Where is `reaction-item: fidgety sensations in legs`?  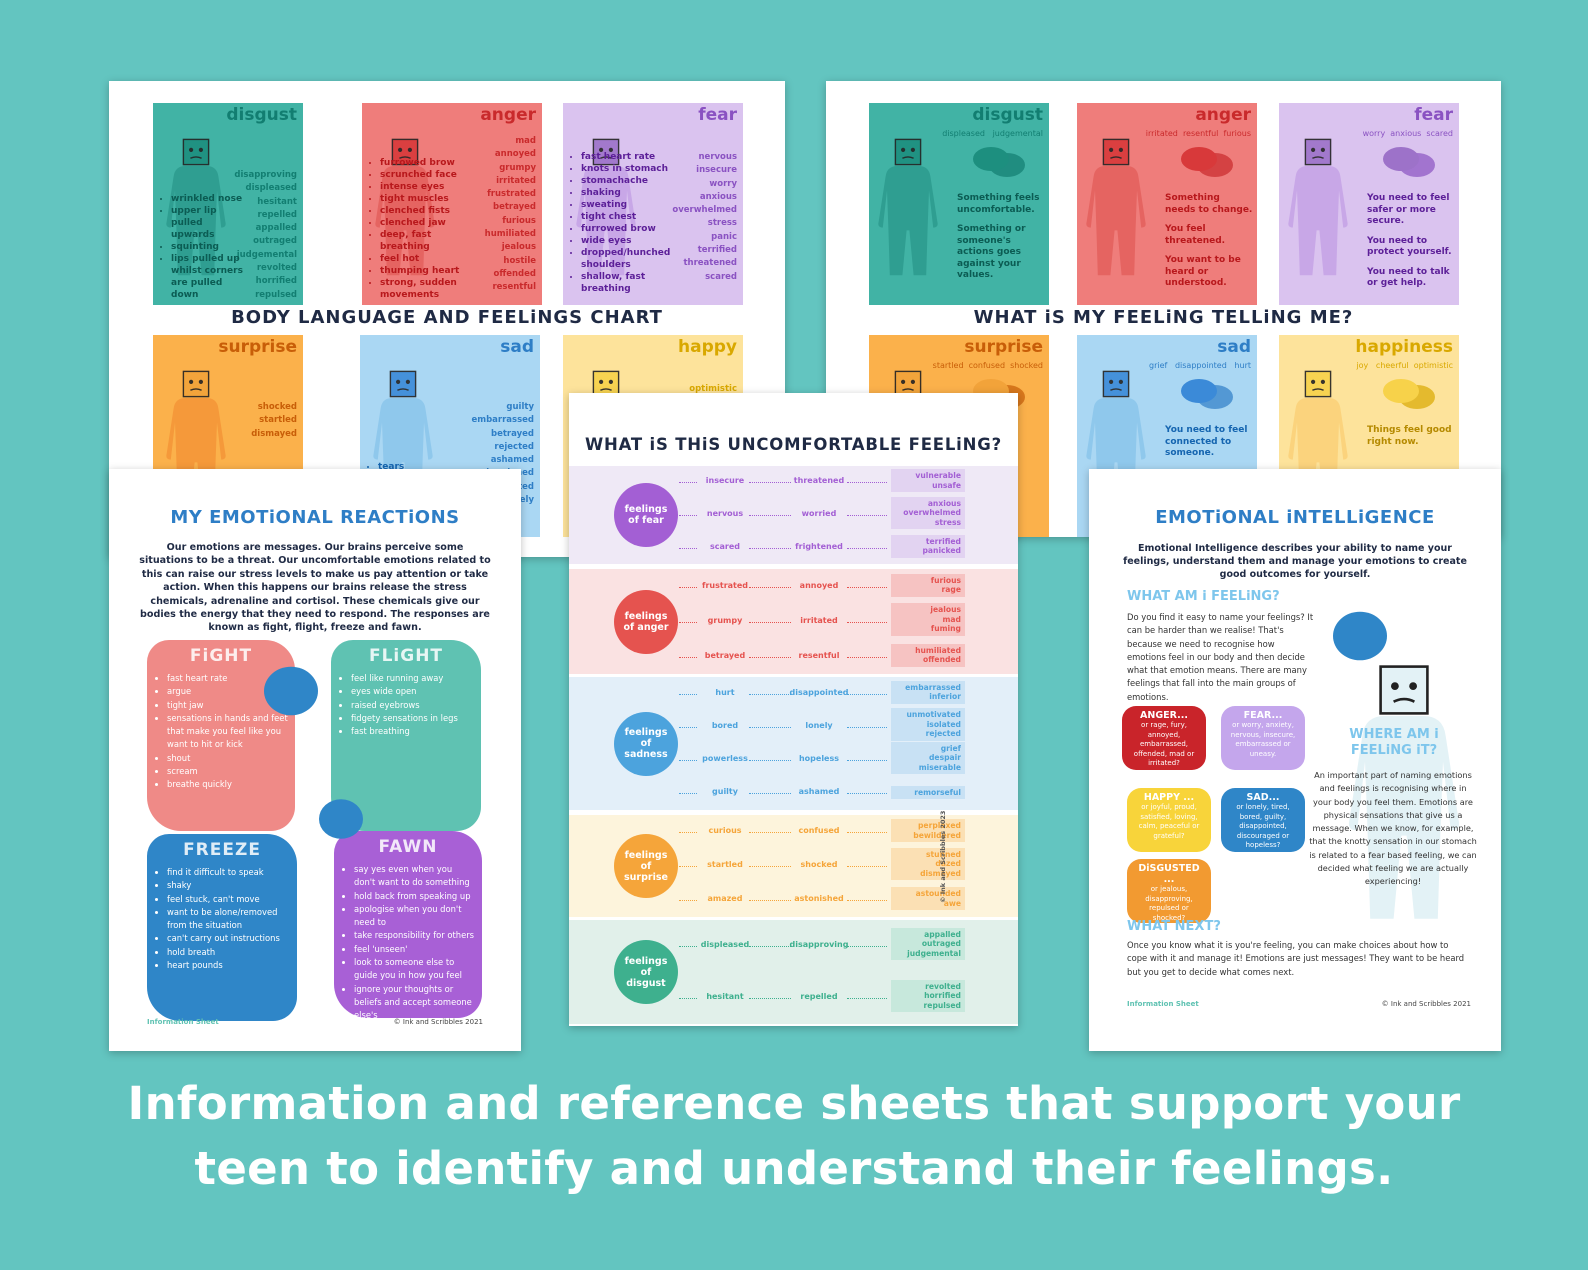
reaction-item: fidgety sensations in legs is located at coordinates (413, 718).